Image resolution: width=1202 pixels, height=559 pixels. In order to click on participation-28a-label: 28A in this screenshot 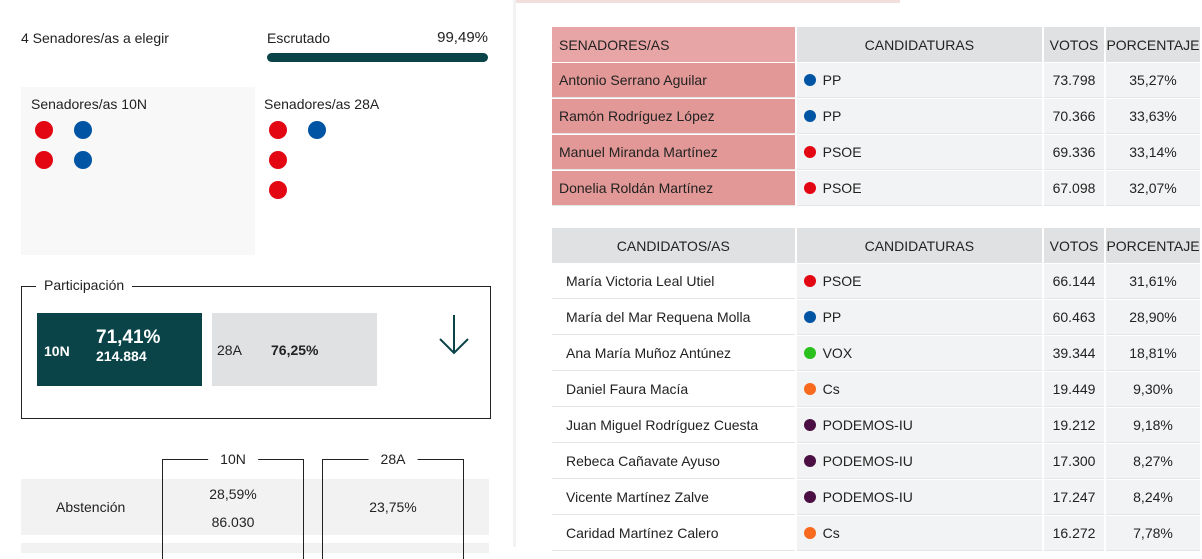, I will do `click(229, 350)`.